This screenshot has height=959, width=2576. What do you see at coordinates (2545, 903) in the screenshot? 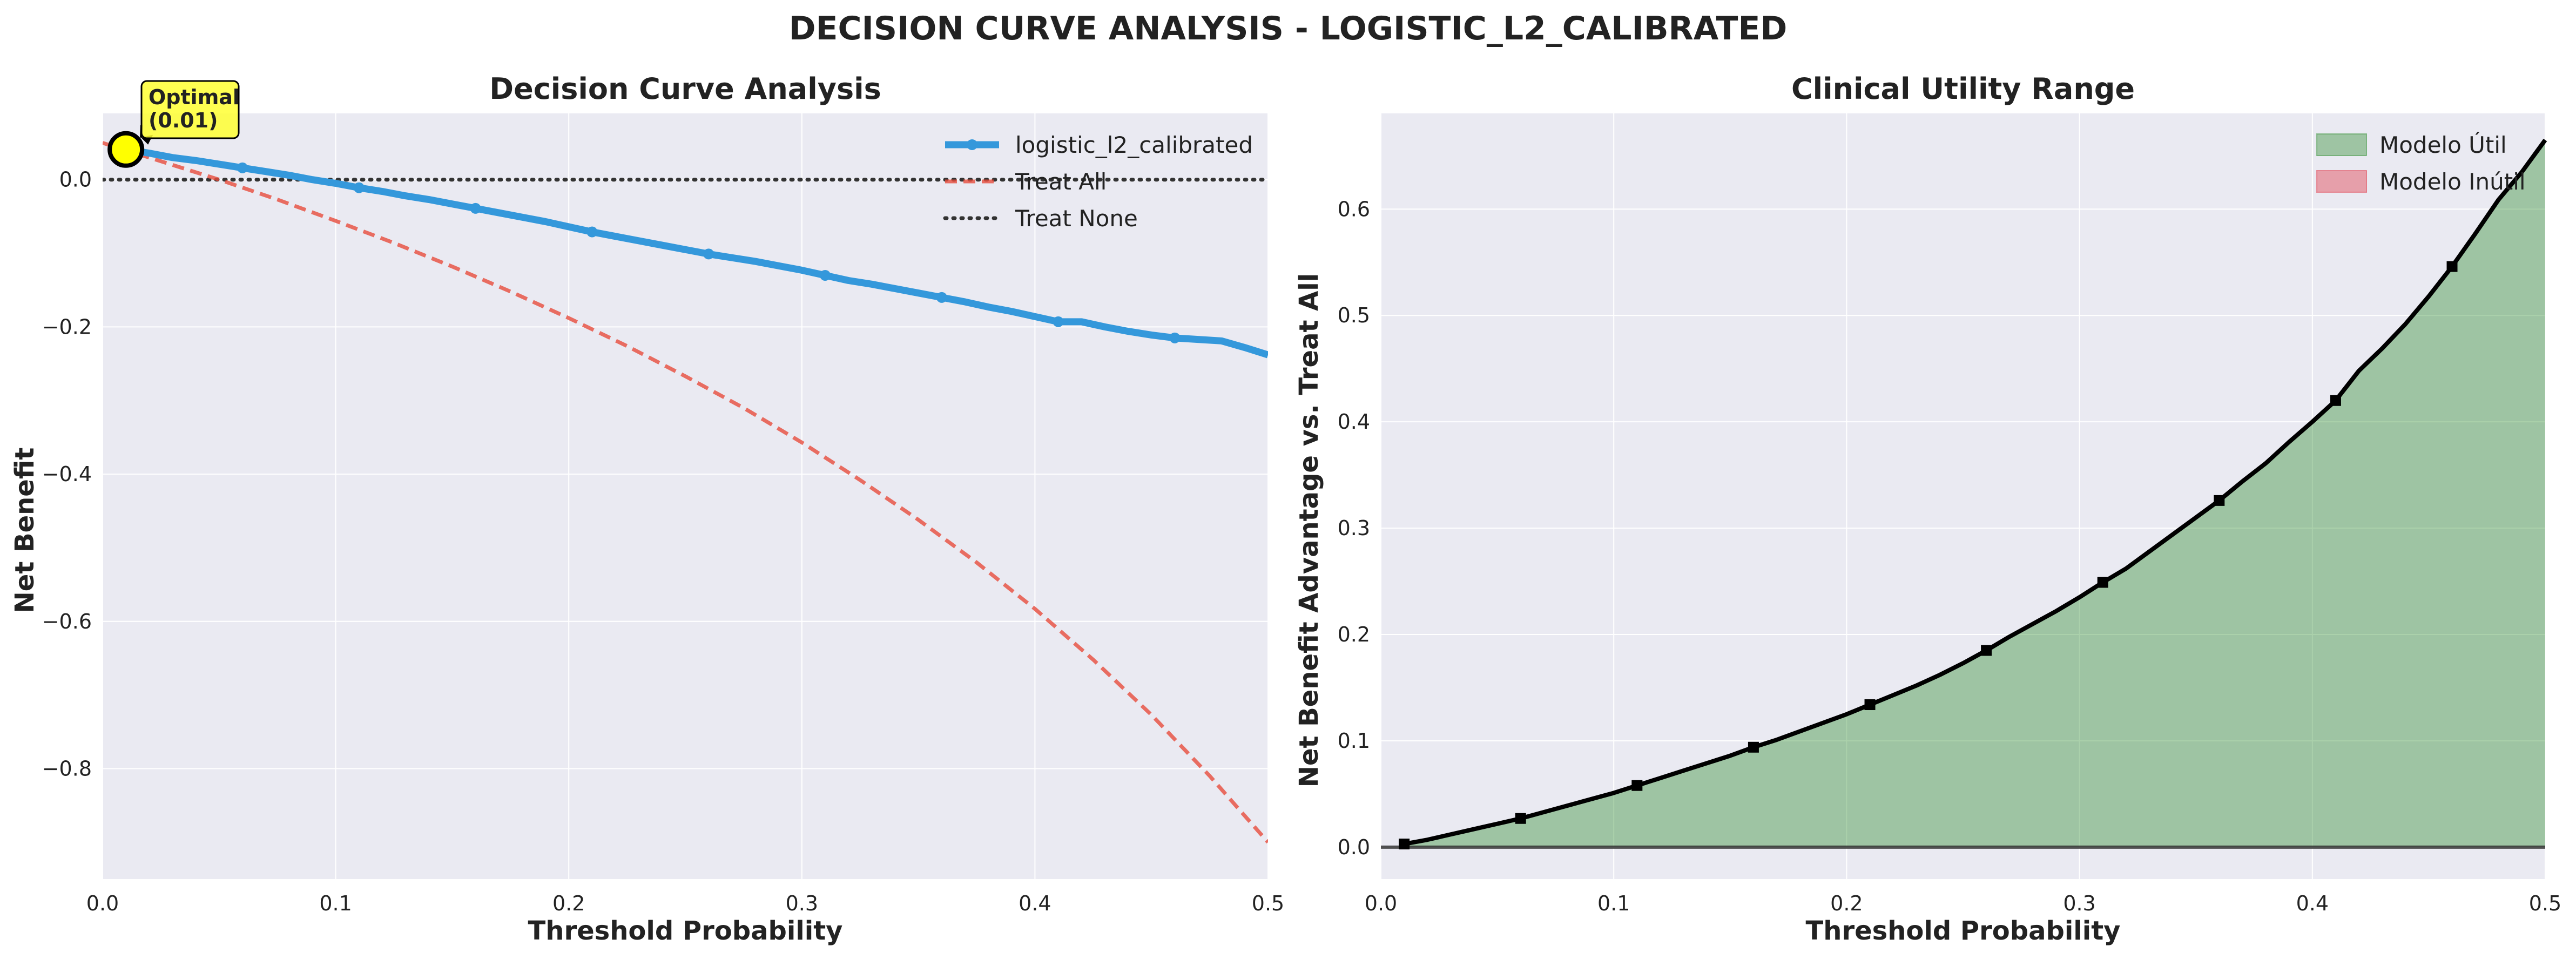
I see `clinical-utility-xtick-label: 0.5` at bounding box center [2545, 903].